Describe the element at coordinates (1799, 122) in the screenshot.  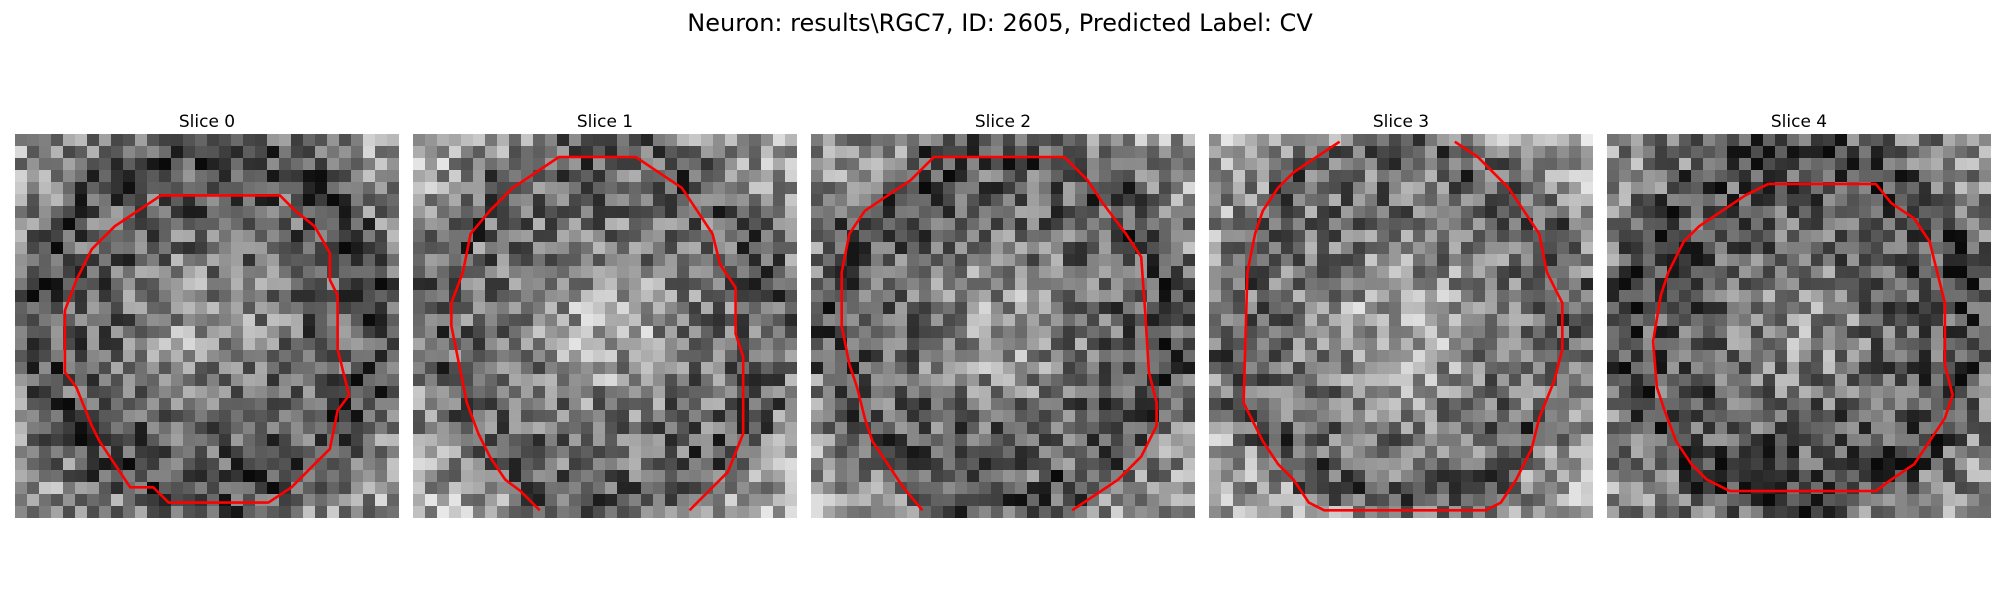
I see `slice-title: Slice 4` at that location.